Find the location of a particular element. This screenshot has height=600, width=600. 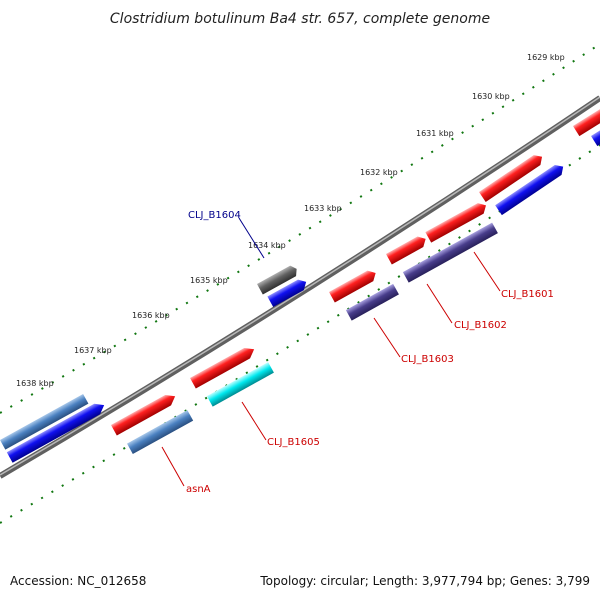

accession-text: Accession: NC_012658 is located at coordinates (78, 581).